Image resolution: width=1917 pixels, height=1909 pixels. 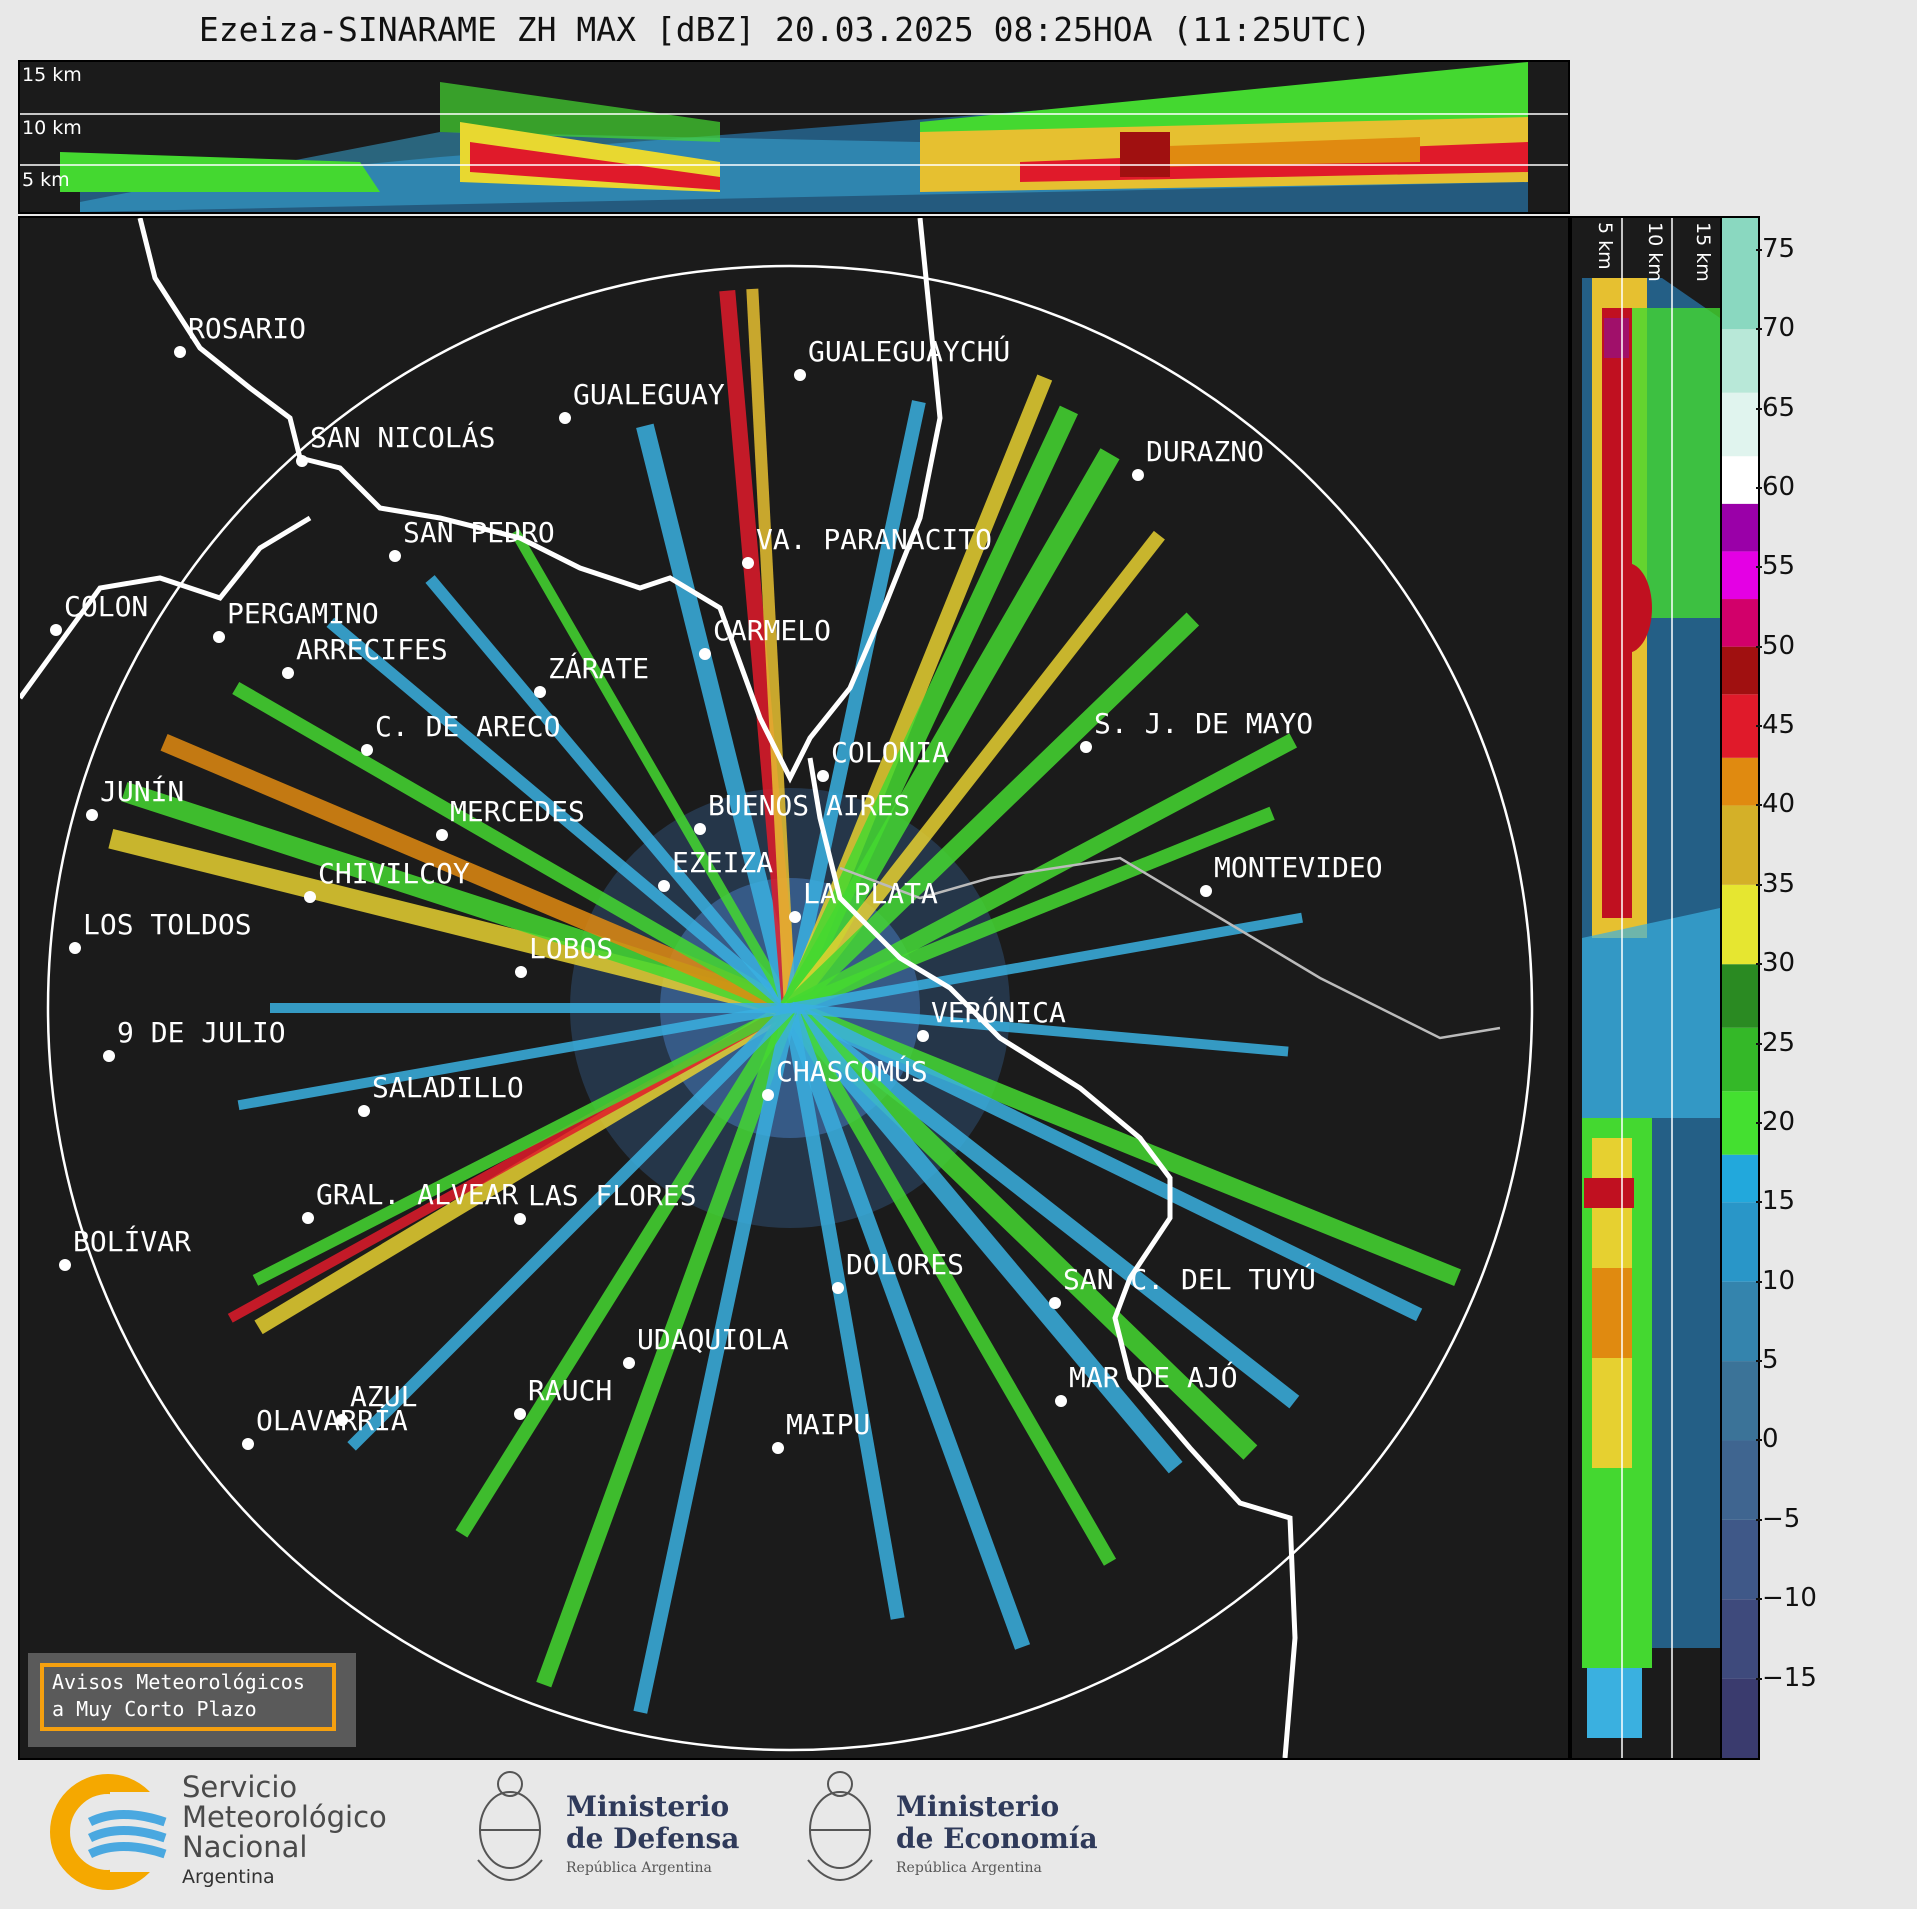 I want to click on city-label: RAUCH, so click(x=570, y=1390).